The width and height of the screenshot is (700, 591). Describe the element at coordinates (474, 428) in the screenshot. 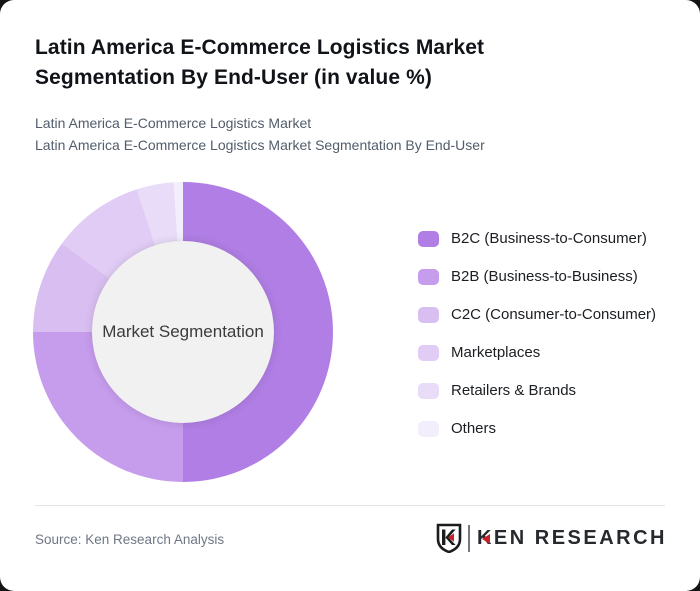

I see `legend-label: Others` at that location.